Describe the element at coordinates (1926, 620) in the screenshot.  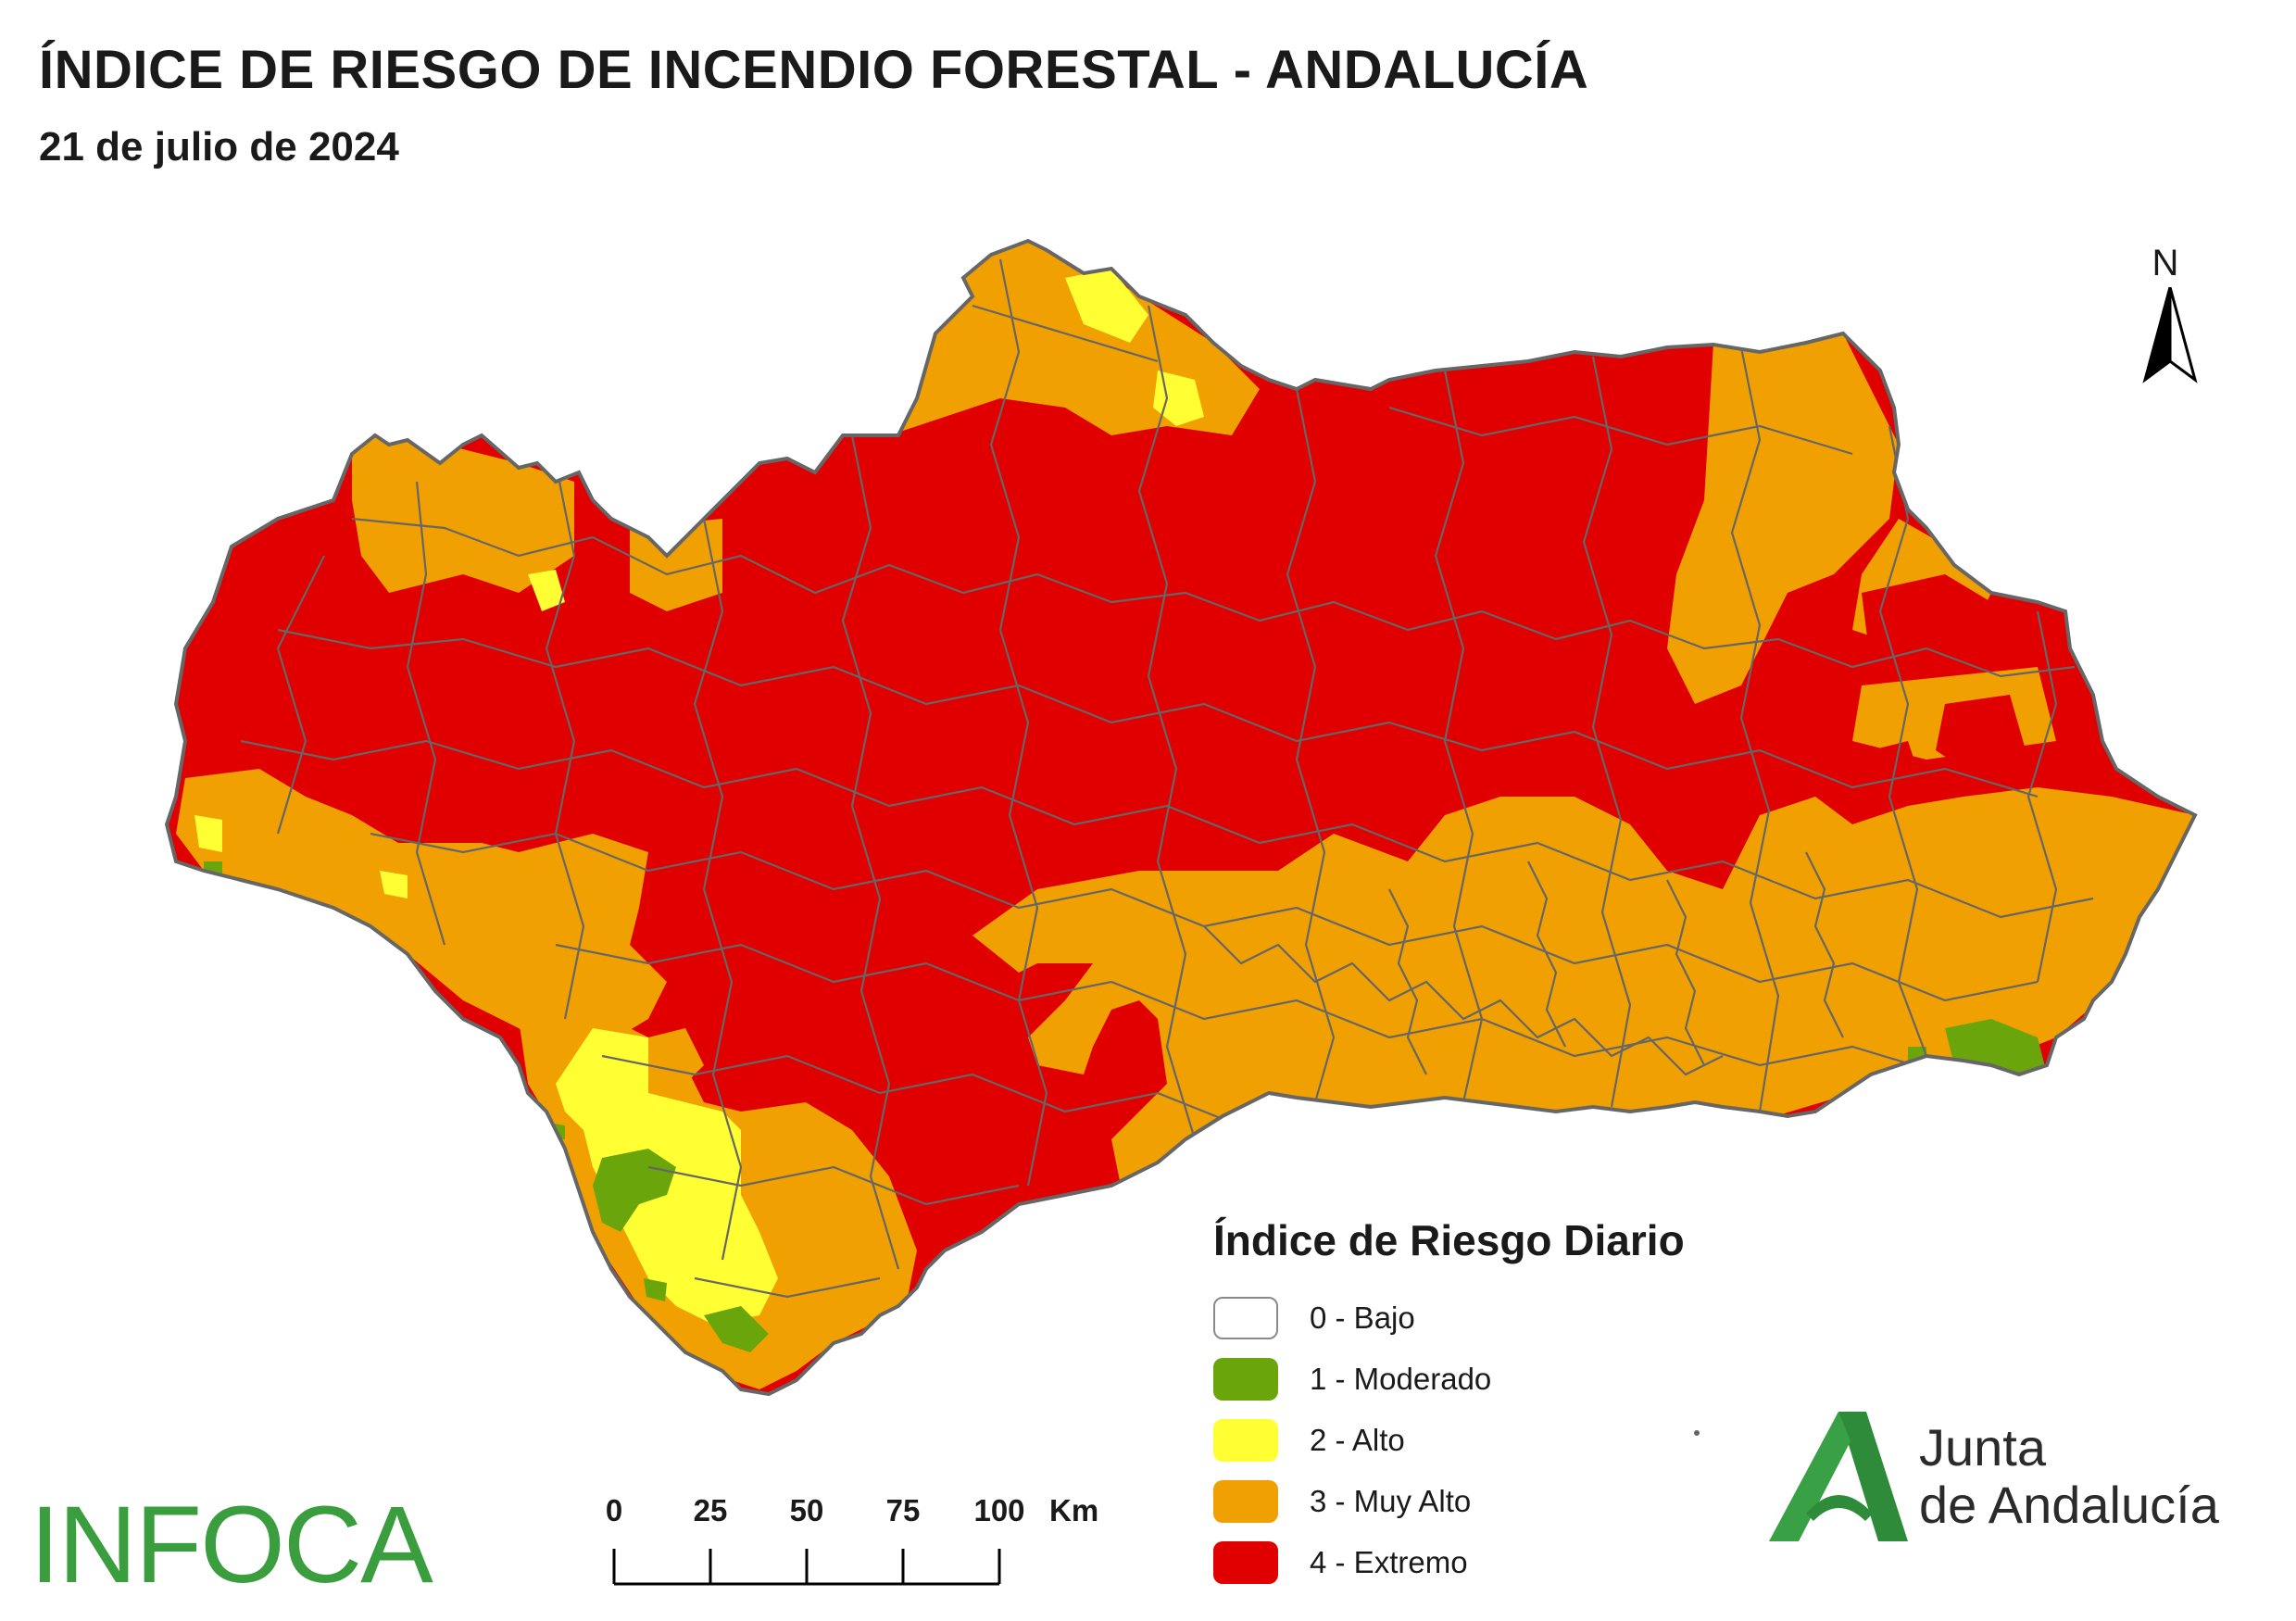
I see `region-extreme-east-patch` at that location.